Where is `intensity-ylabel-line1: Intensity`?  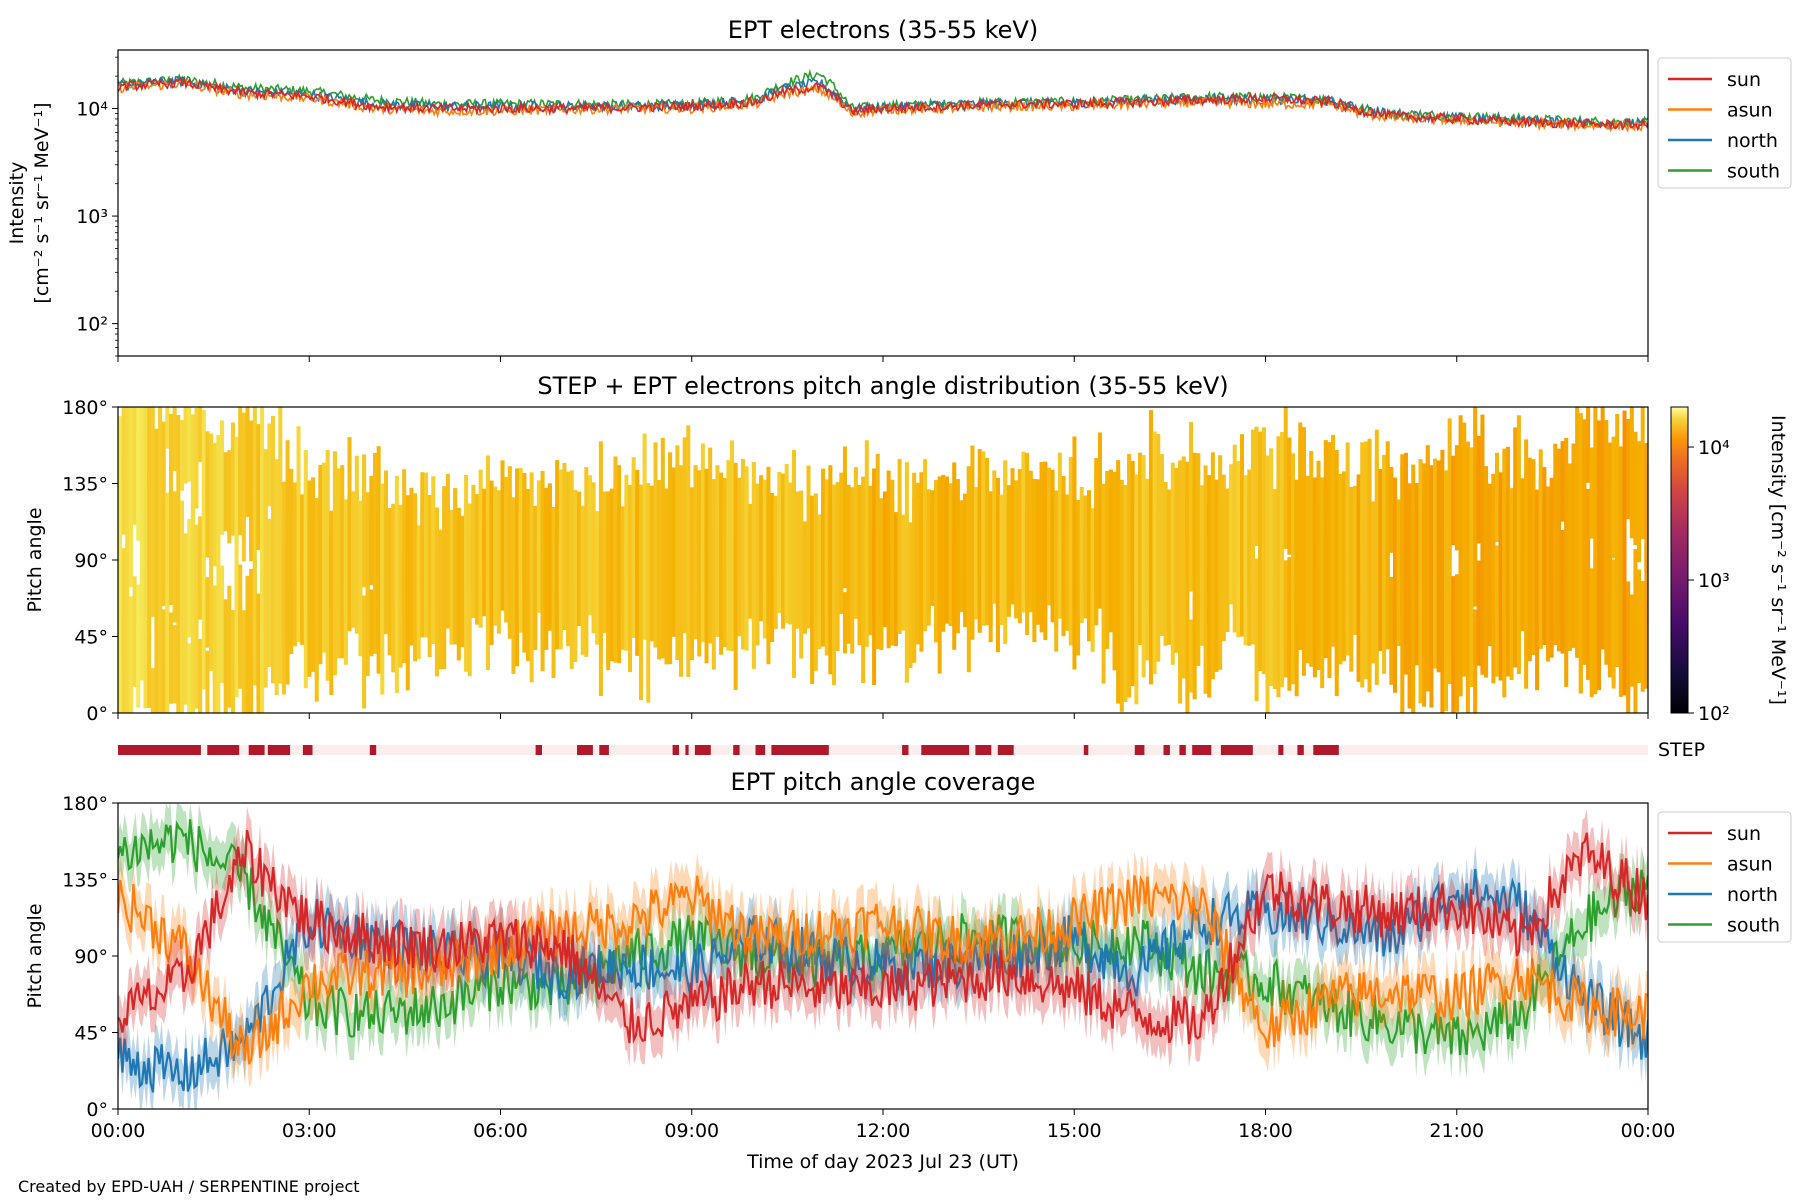 intensity-ylabel-line1: Intensity is located at coordinates (17, 203).